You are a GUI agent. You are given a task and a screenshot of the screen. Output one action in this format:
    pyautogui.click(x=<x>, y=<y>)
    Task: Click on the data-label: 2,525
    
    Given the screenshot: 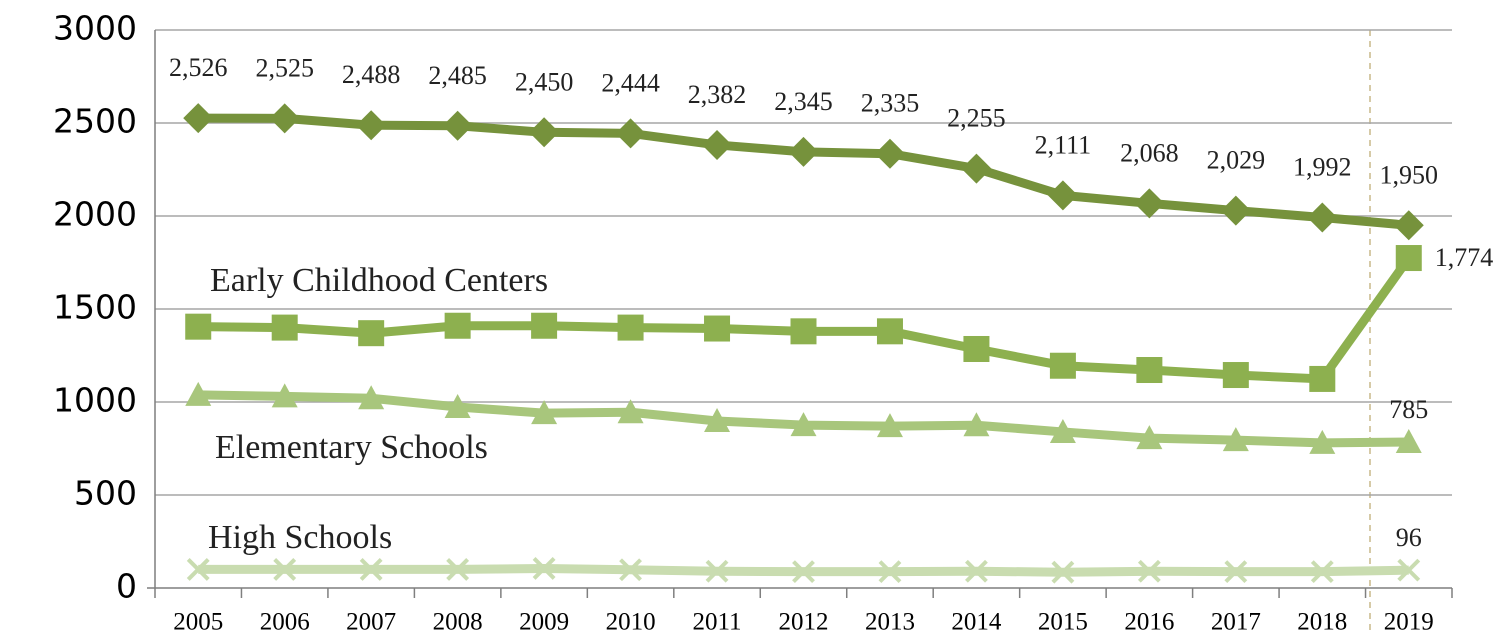 What is the action you would take?
    pyautogui.click(x=284, y=67)
    